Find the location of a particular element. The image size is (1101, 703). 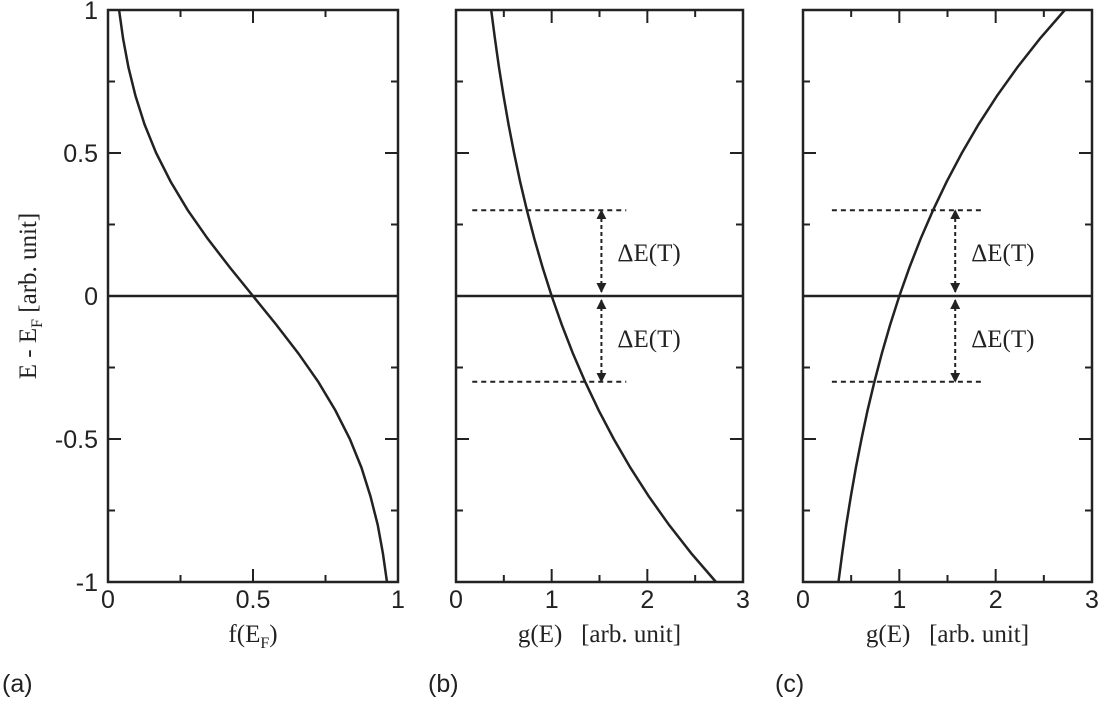

panel-label: (c) is located at coordinates (789, 684).